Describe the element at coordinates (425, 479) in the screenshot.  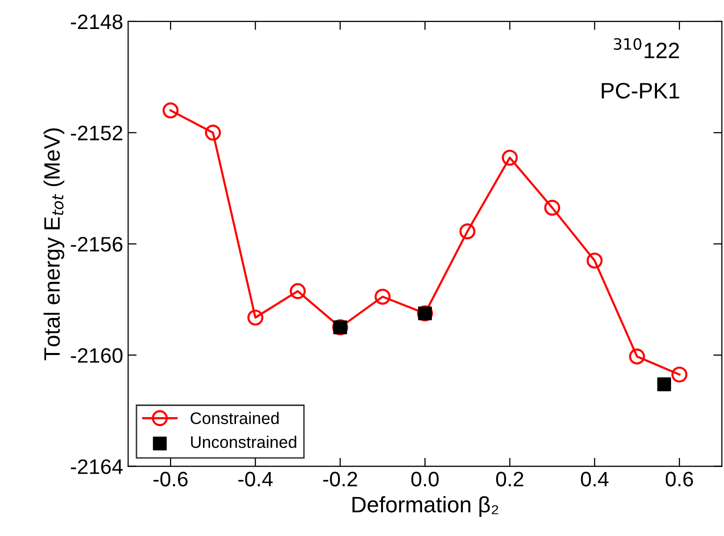
I see `x-tick-label: 0.0` at that location.